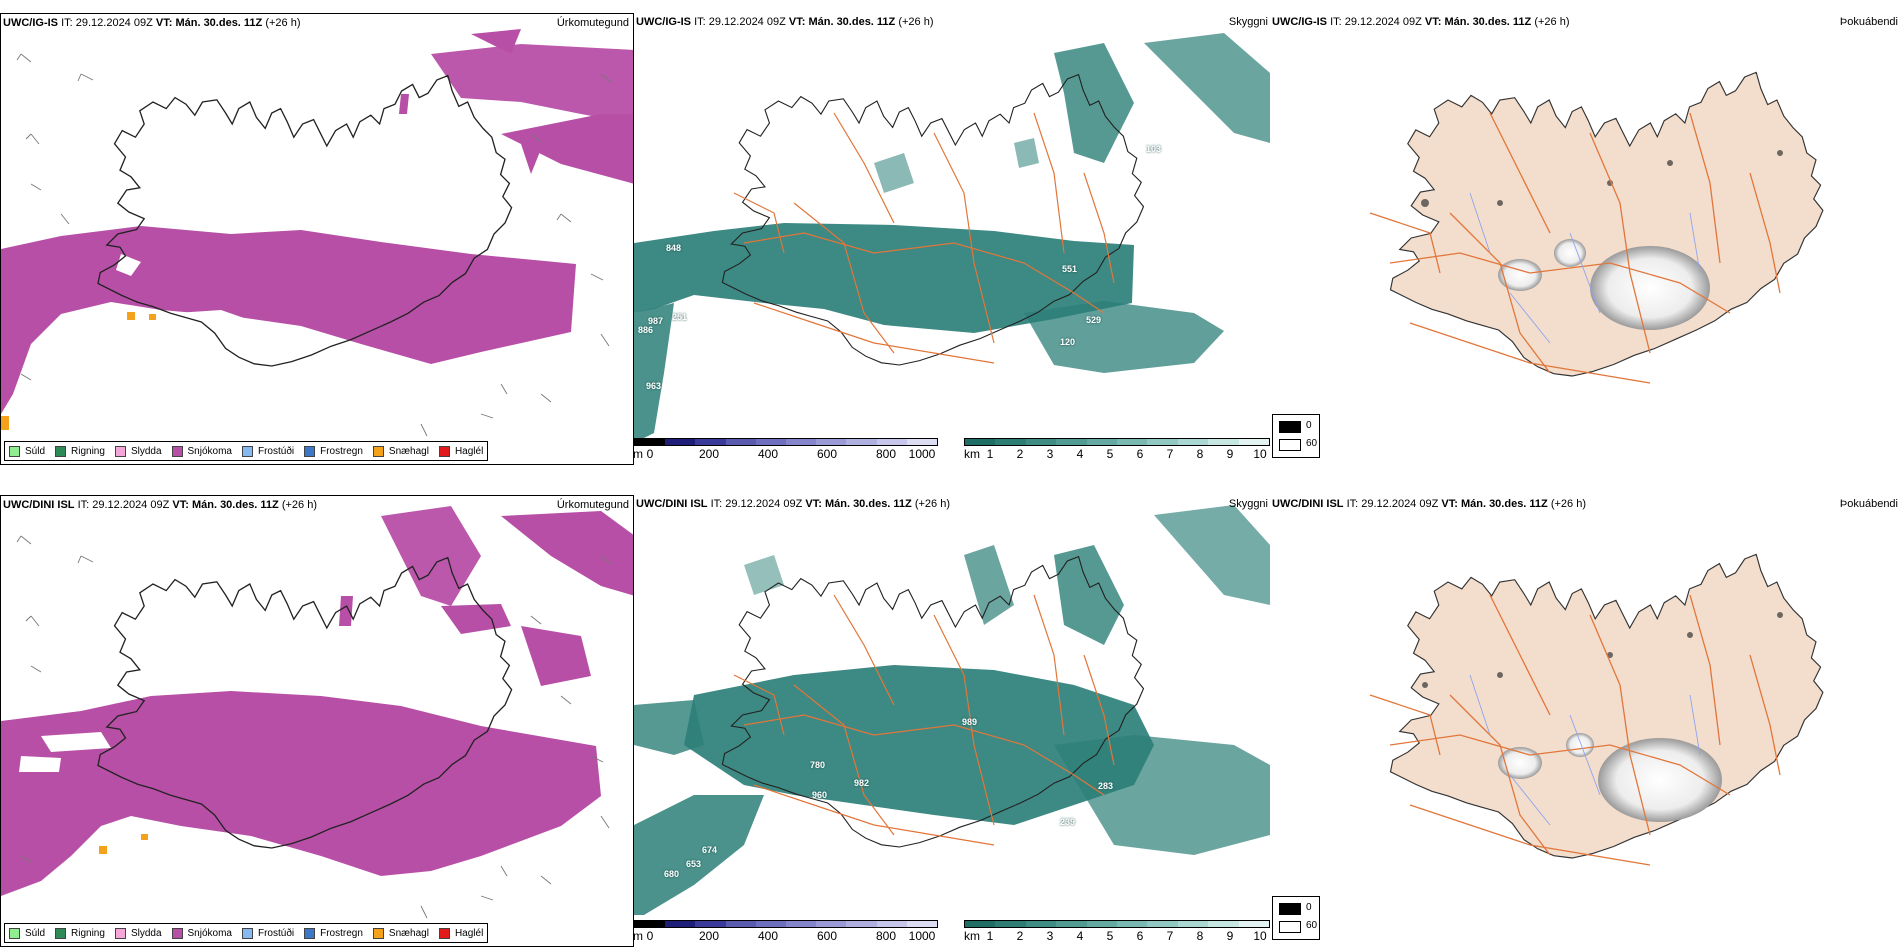 The height and width of the screenshot is (950, 1900). Describe the element at coordinates (818, 765) in the screenshot. I see `height-number: 780` at that location.